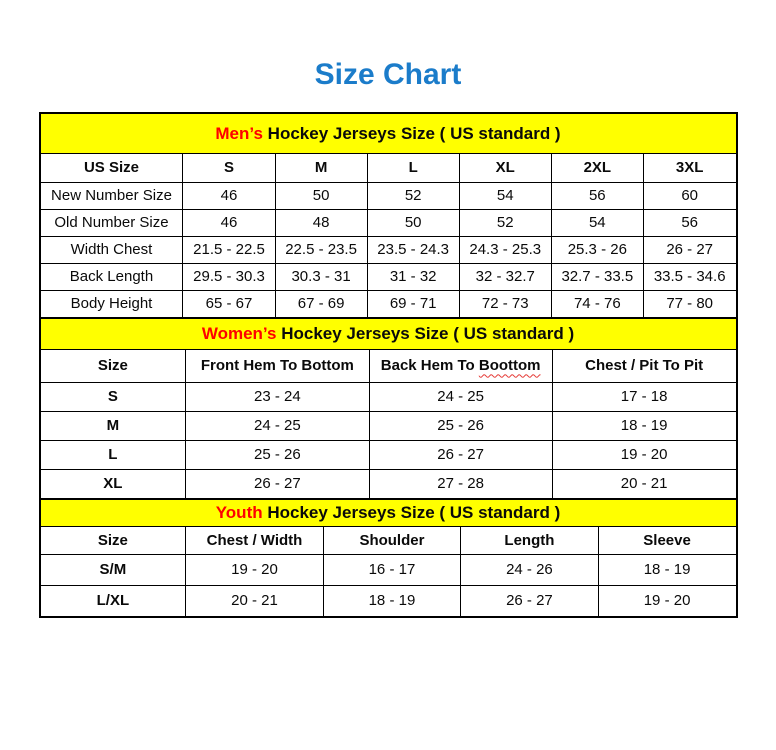 The width and height of the screenshot is (776, 750). I want to click on page-title: Size Chart, so click(388, 74).